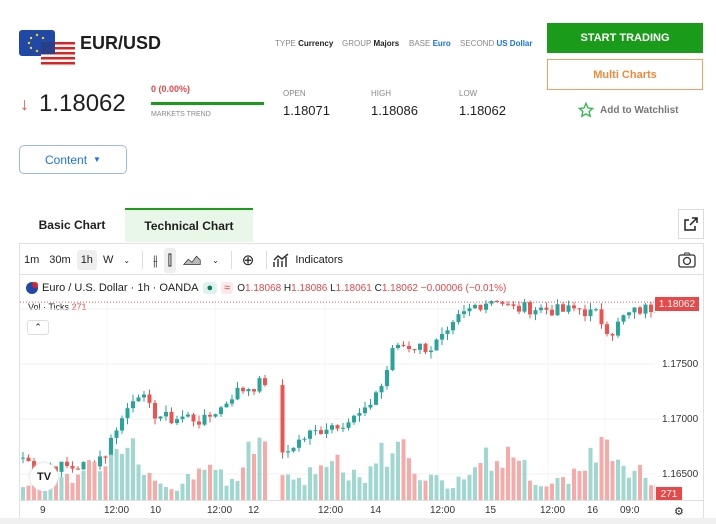 This screenshot has height=524, width=716. What do you see at coordinates (625, 38) in the screenshot?
I see `start-trading-button: START TRADING` at bounding box center [625, 38].